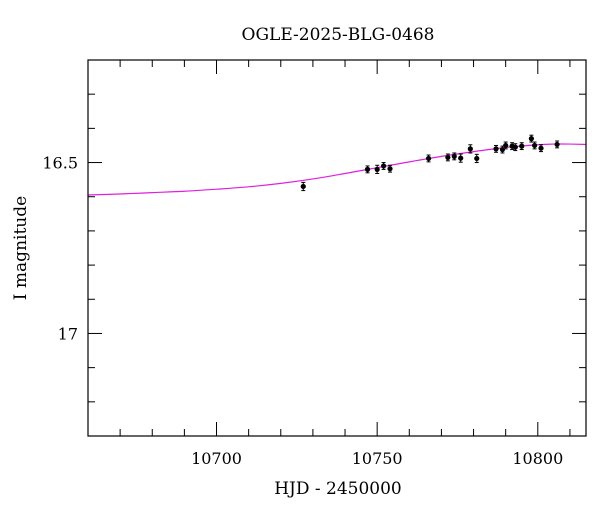 The image size is (600, 517). I want to click on x-tick-label: 10700, so click(216, 458).